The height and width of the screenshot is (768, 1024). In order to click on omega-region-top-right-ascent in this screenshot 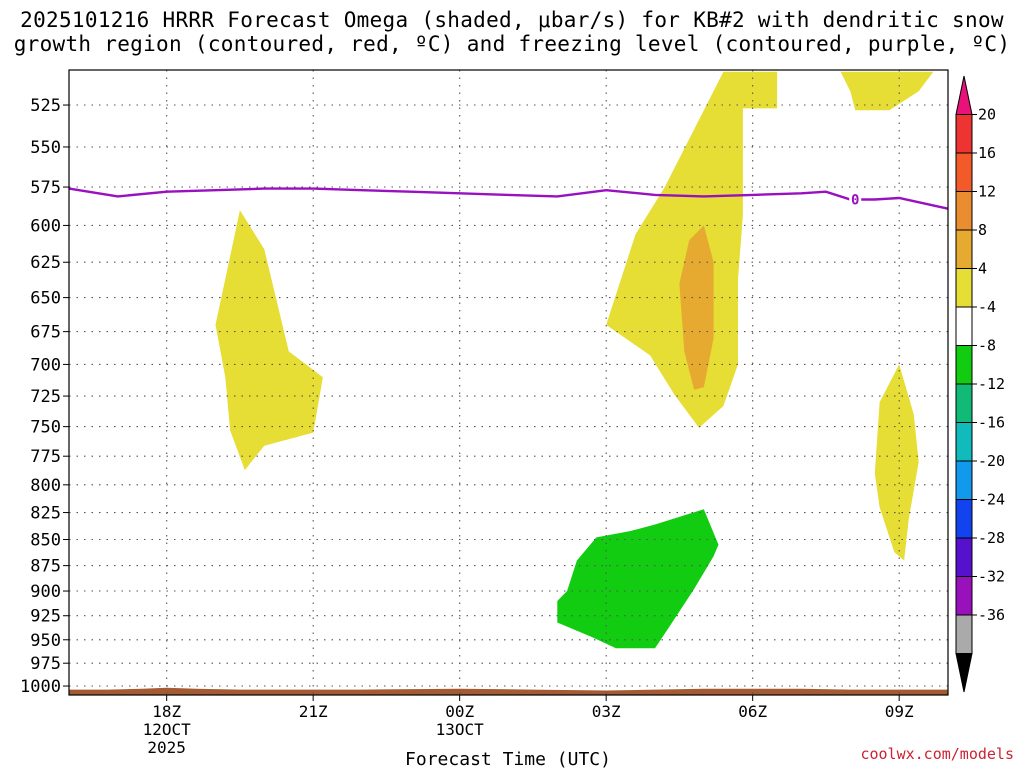, I will do `click(887, 91)`.